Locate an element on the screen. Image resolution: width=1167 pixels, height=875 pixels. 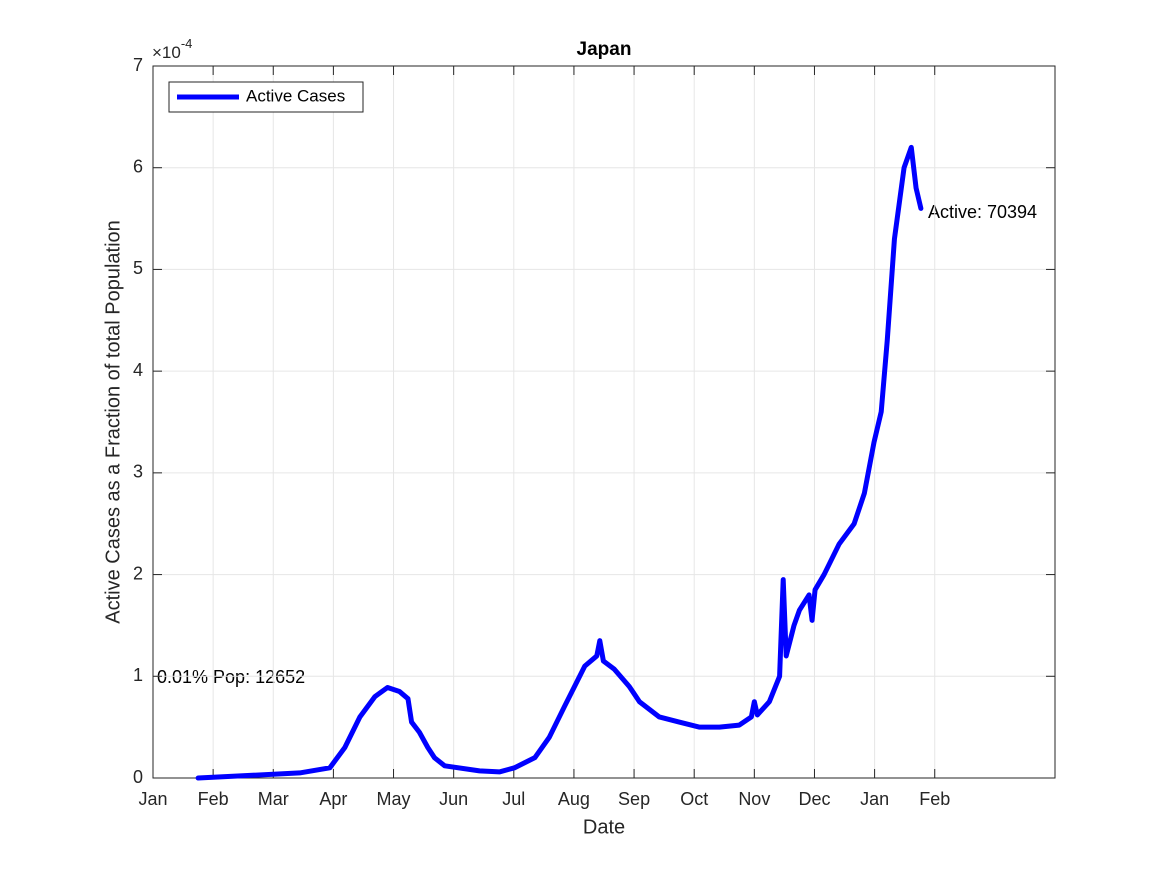
x-tick-label: Dec is located at coordinates (814, 799).